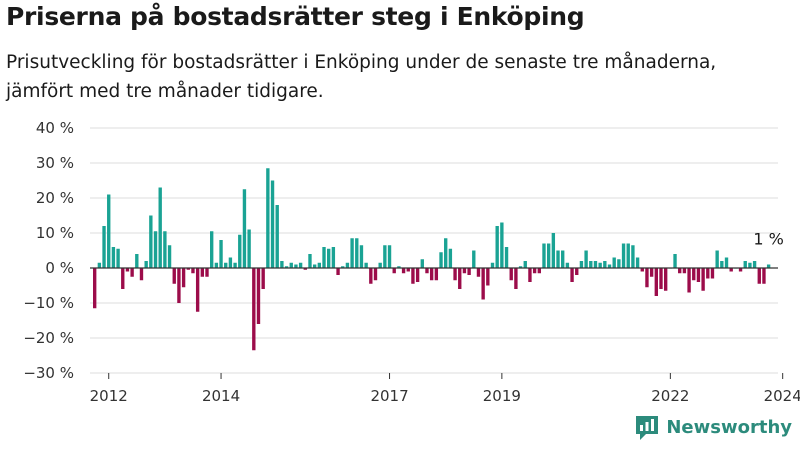 The image size is (800, 450). What do you see at coordinates (782, 396) in the screenshot?
I see `x-tick-label: 2024` at bounding box center [782, 396].